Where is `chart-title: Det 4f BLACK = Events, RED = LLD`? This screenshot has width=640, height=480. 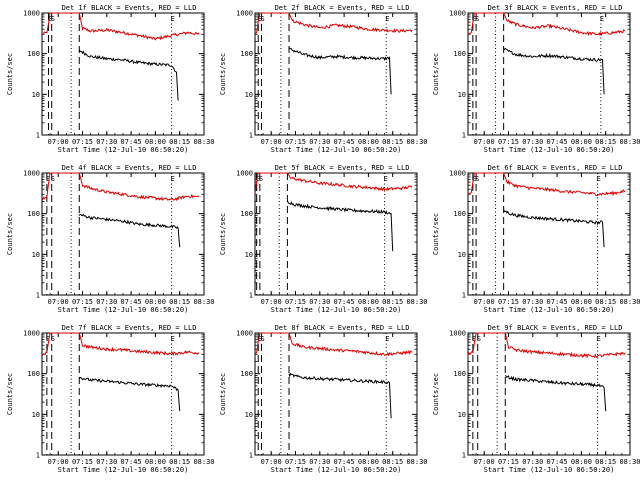
chart-title: Det 4f BLACK = Events, RED = LLD is located at coordinates (129, 168).